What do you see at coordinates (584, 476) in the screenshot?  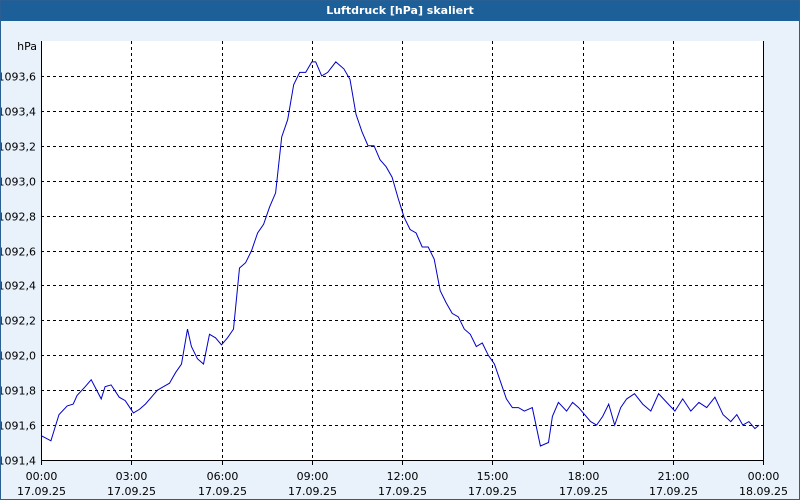 I see `x-tick-time-label: 18:00` at bounding box center [584, 476].